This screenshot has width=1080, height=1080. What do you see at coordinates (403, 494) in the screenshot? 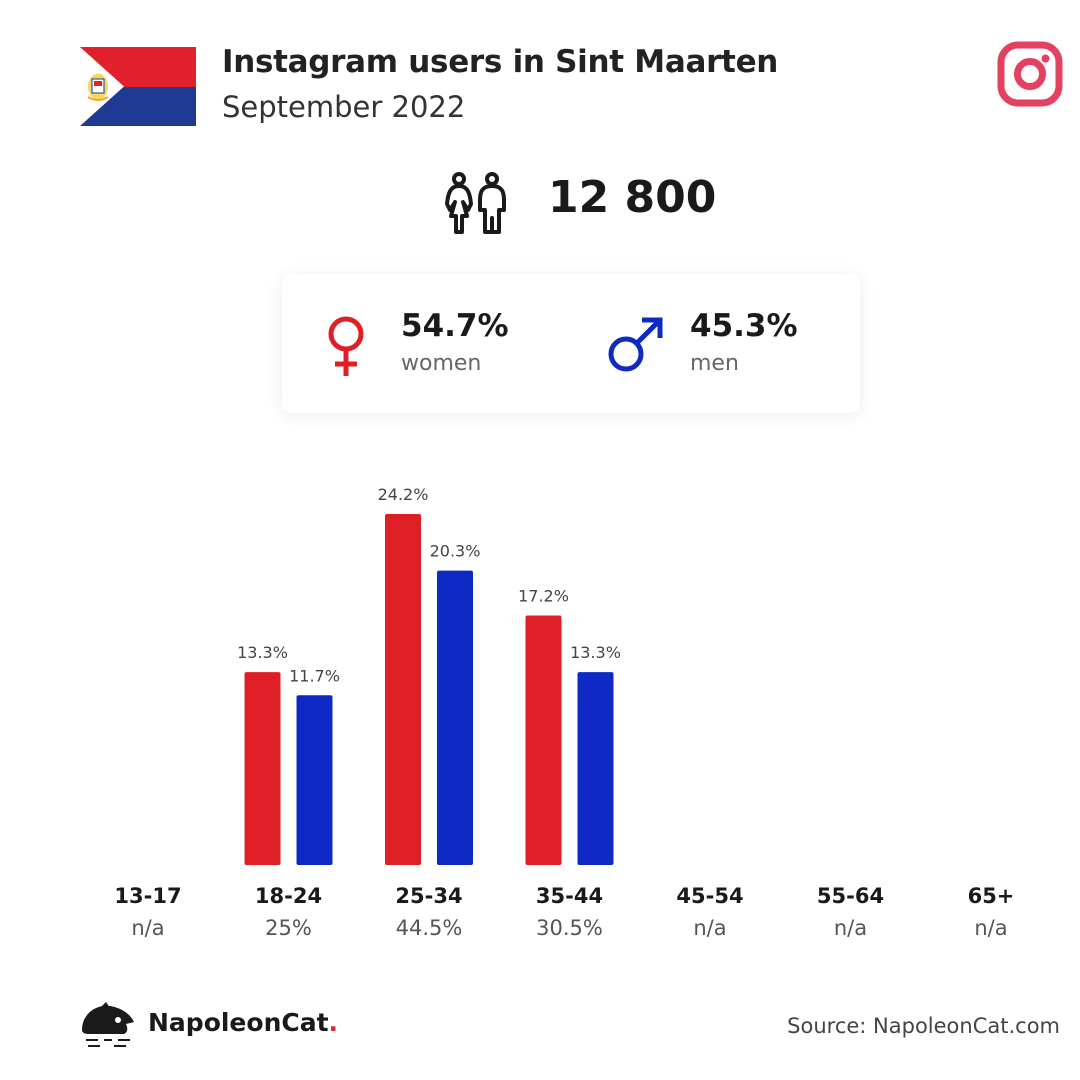
I see `data-label-women-25-34: 24.2%` at bounding box center [403, 494].